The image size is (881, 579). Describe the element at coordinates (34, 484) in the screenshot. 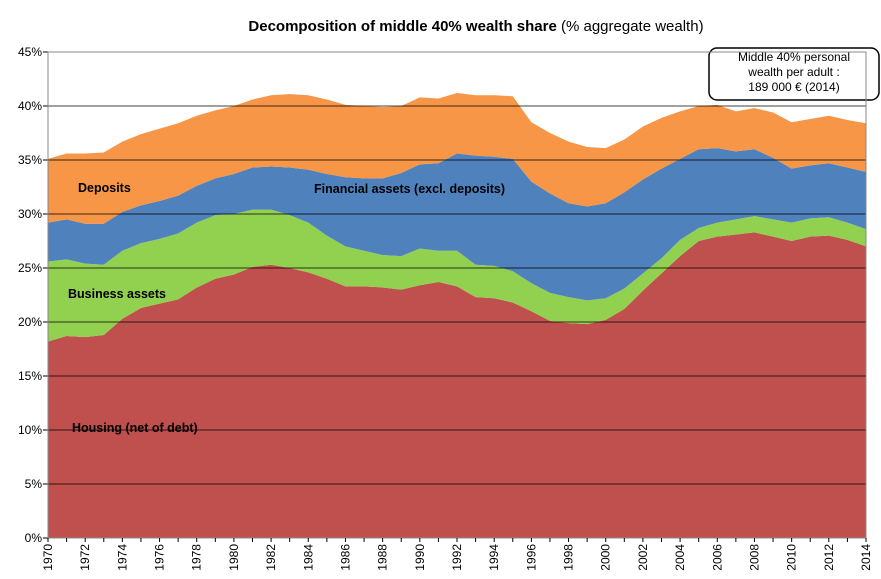

I see `y-tick-label: 5%` at that location.